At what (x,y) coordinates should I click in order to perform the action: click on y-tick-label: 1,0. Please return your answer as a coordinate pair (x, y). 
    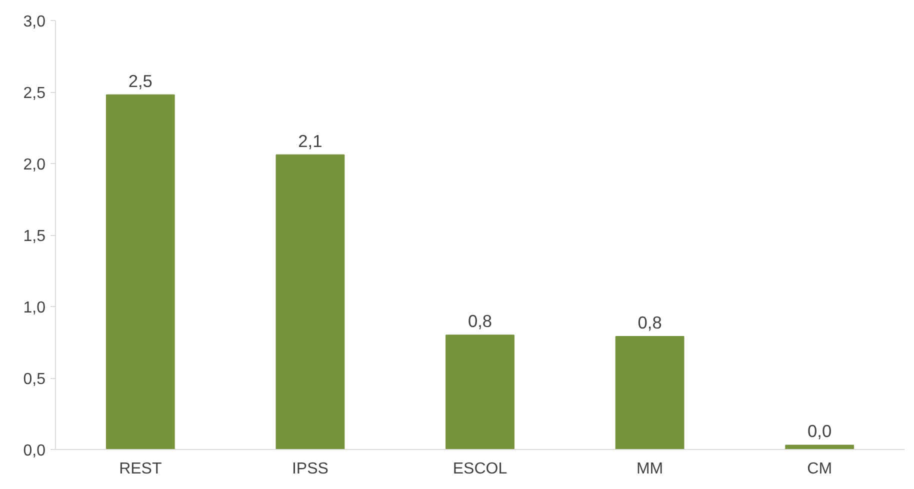
    Looking at the image, I should click on (34, 308).